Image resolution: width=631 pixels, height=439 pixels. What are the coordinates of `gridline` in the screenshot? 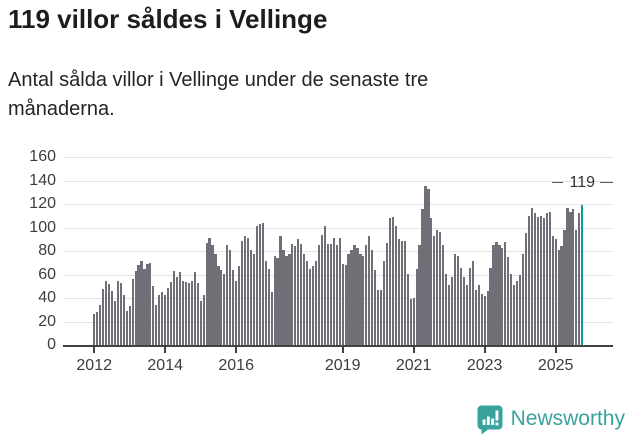 It's located at (338, 299).